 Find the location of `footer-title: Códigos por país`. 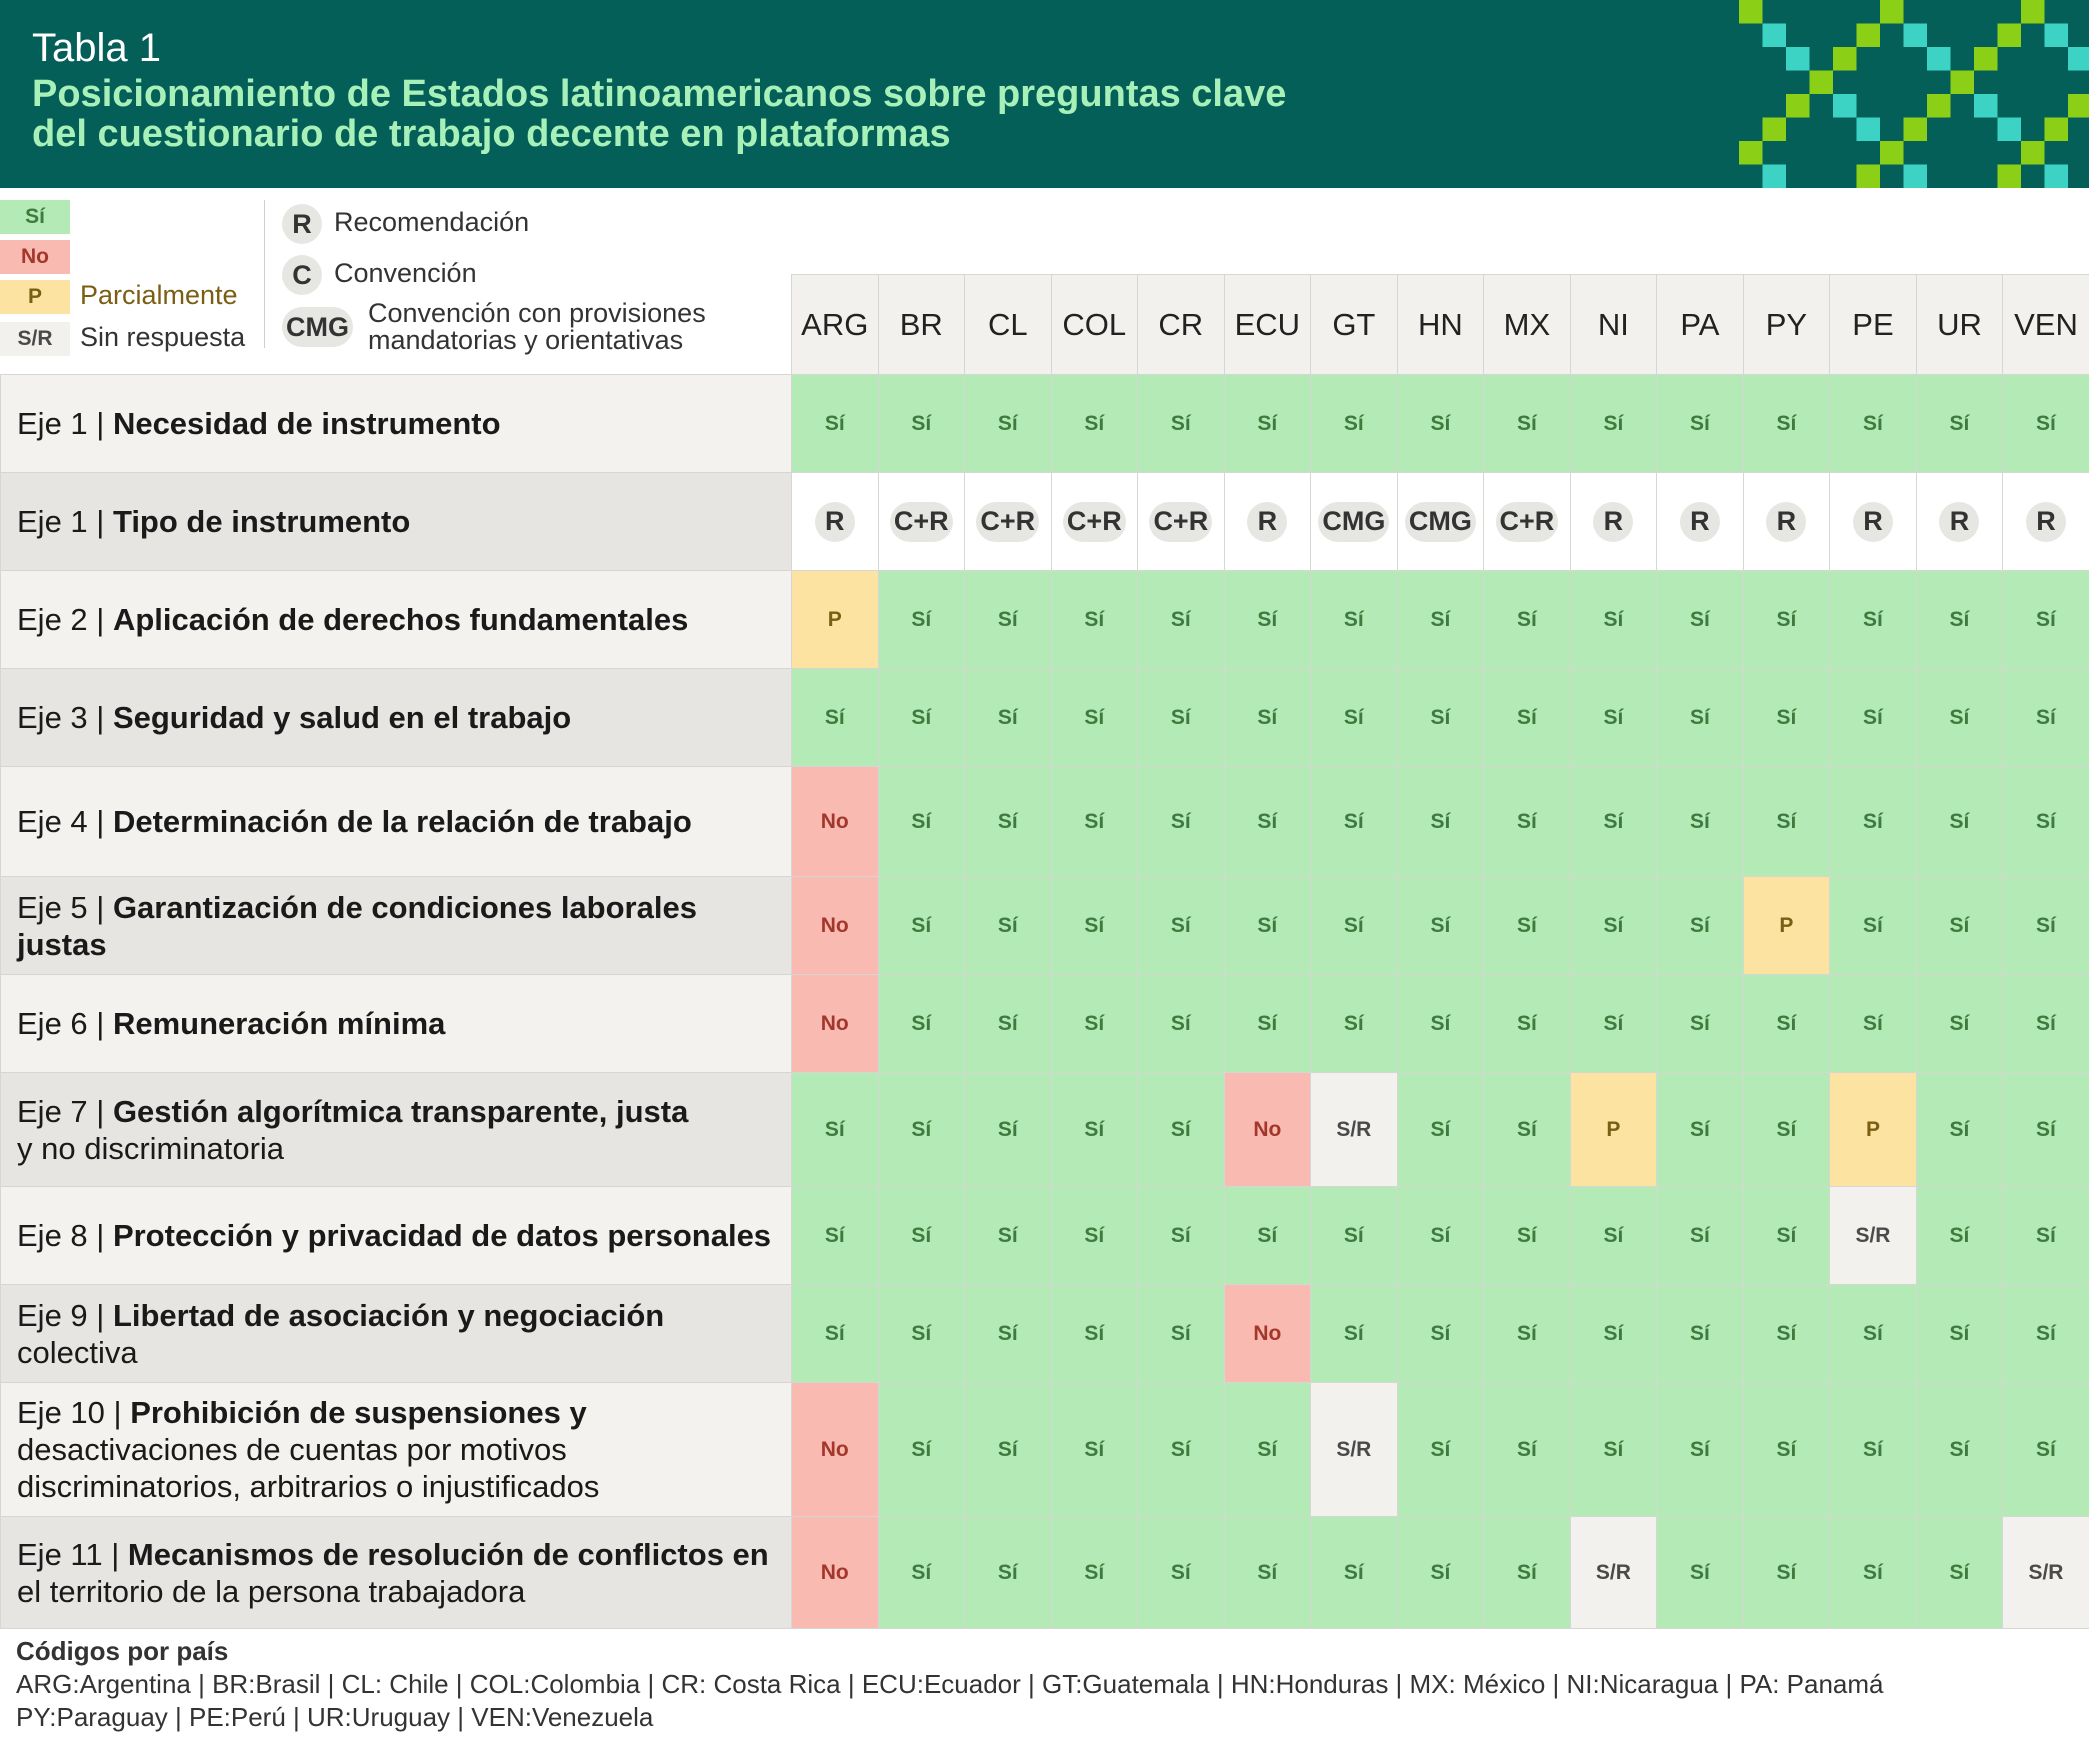

footer-title: Códigos por país is located at coordinates (122, 1651).